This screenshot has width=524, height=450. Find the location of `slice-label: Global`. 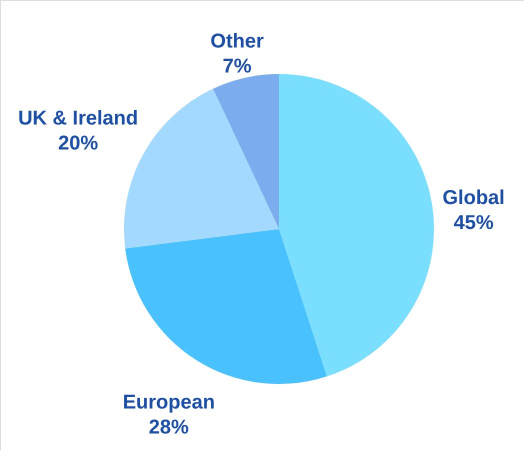

slice-label: Global is located at coordinates (473, 198).